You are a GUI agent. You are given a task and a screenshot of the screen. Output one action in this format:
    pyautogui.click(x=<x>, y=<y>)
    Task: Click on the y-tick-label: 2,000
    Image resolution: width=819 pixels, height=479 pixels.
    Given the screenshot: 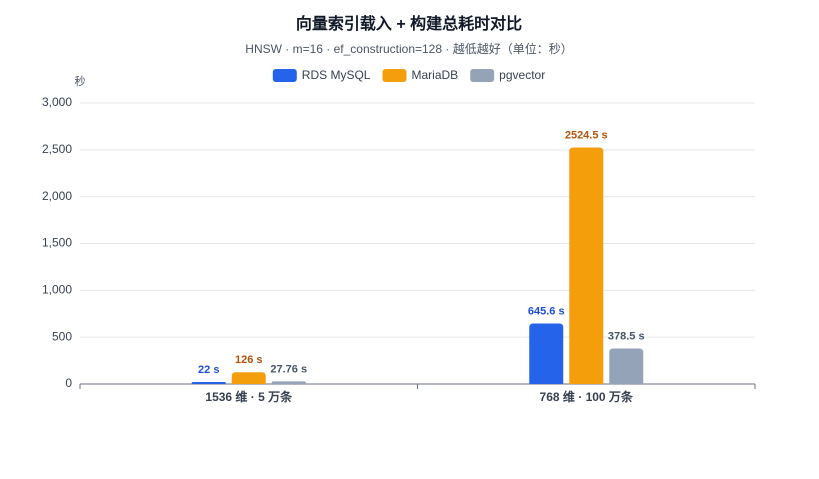 What is the action you would take?
    pyautogui.click(x=57, y=196)
    